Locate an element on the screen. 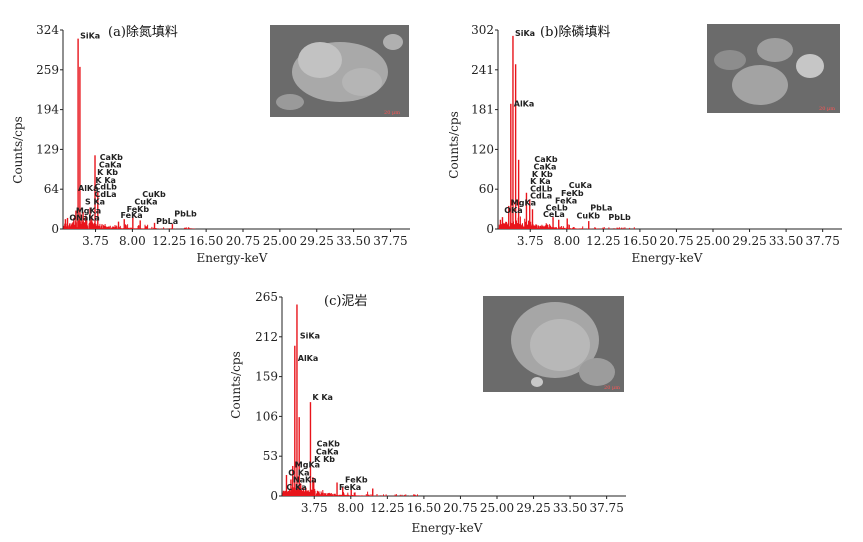 The height and width of the screenshot is (542, 863). y-tick-label: 259 is located at coordinates (47, 70).